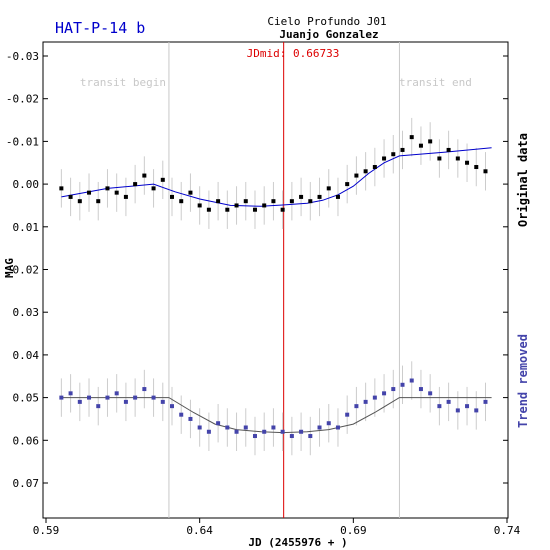 Image resolution: width=550 pixels, height=550 pixels. Describe the element at coordinates (293, 53) in the screenshot. I see `jd-mid-label: JDmid: 0.66733` at that location.